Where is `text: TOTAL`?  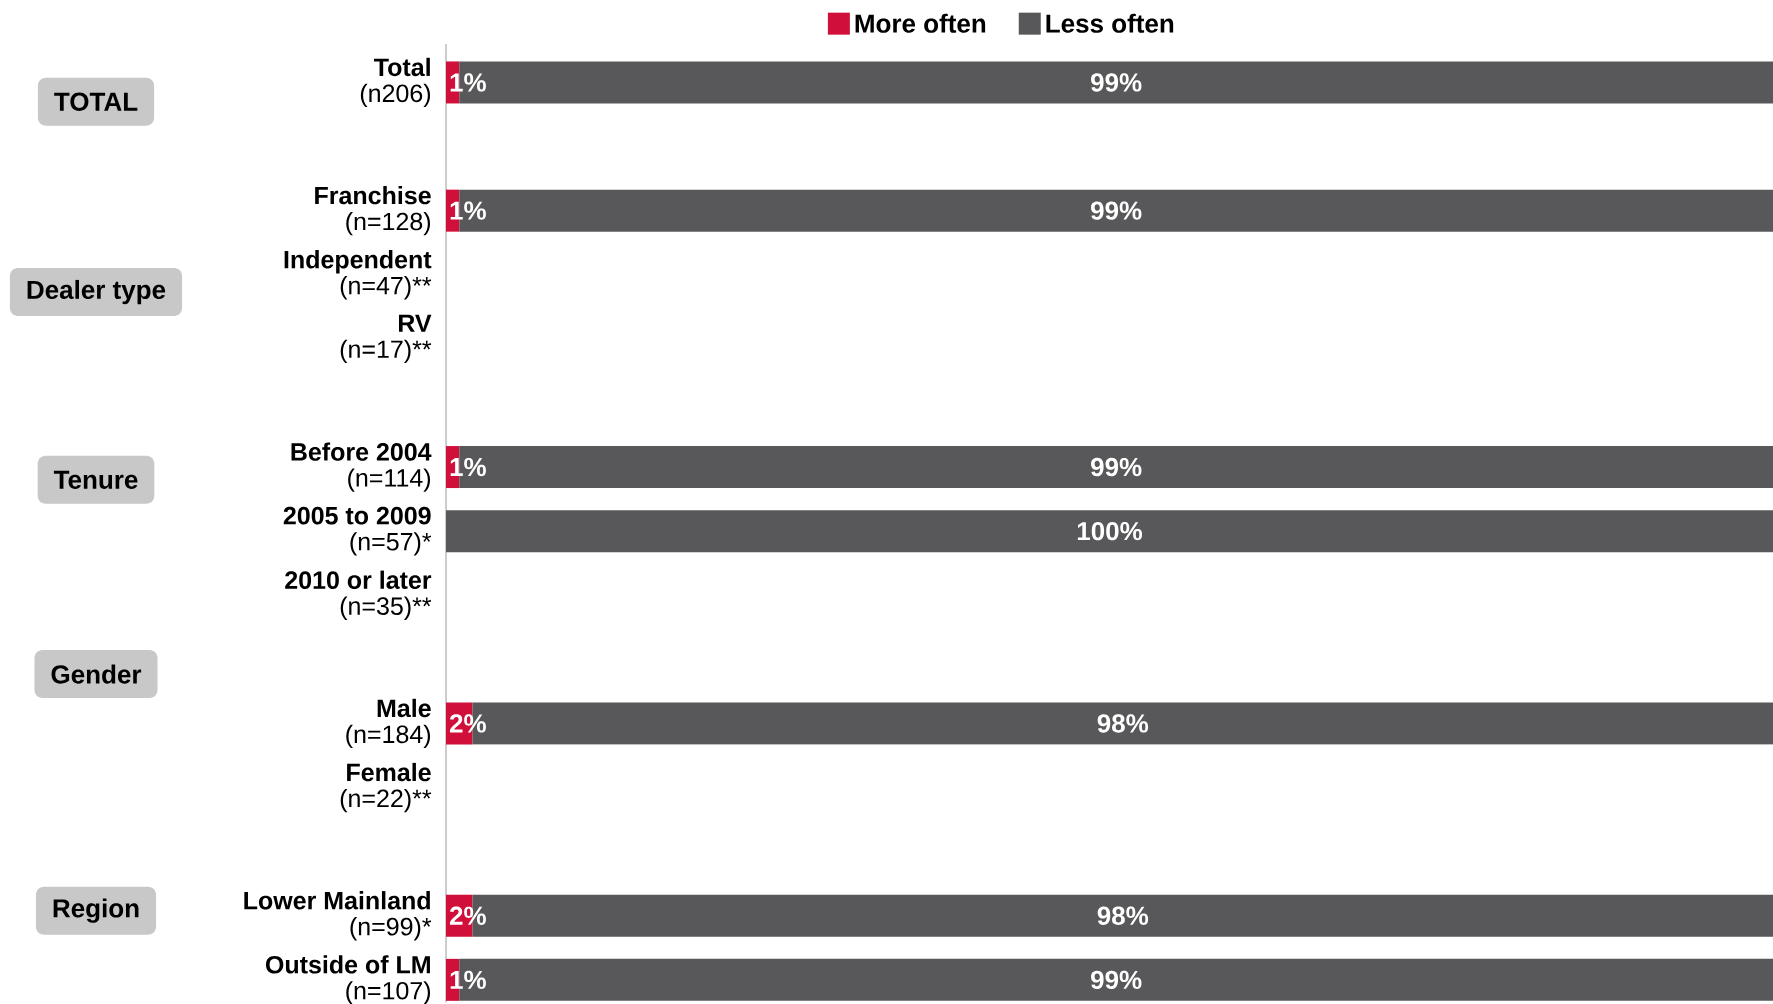 text: TOTAL is located at coordinates (96, 101).